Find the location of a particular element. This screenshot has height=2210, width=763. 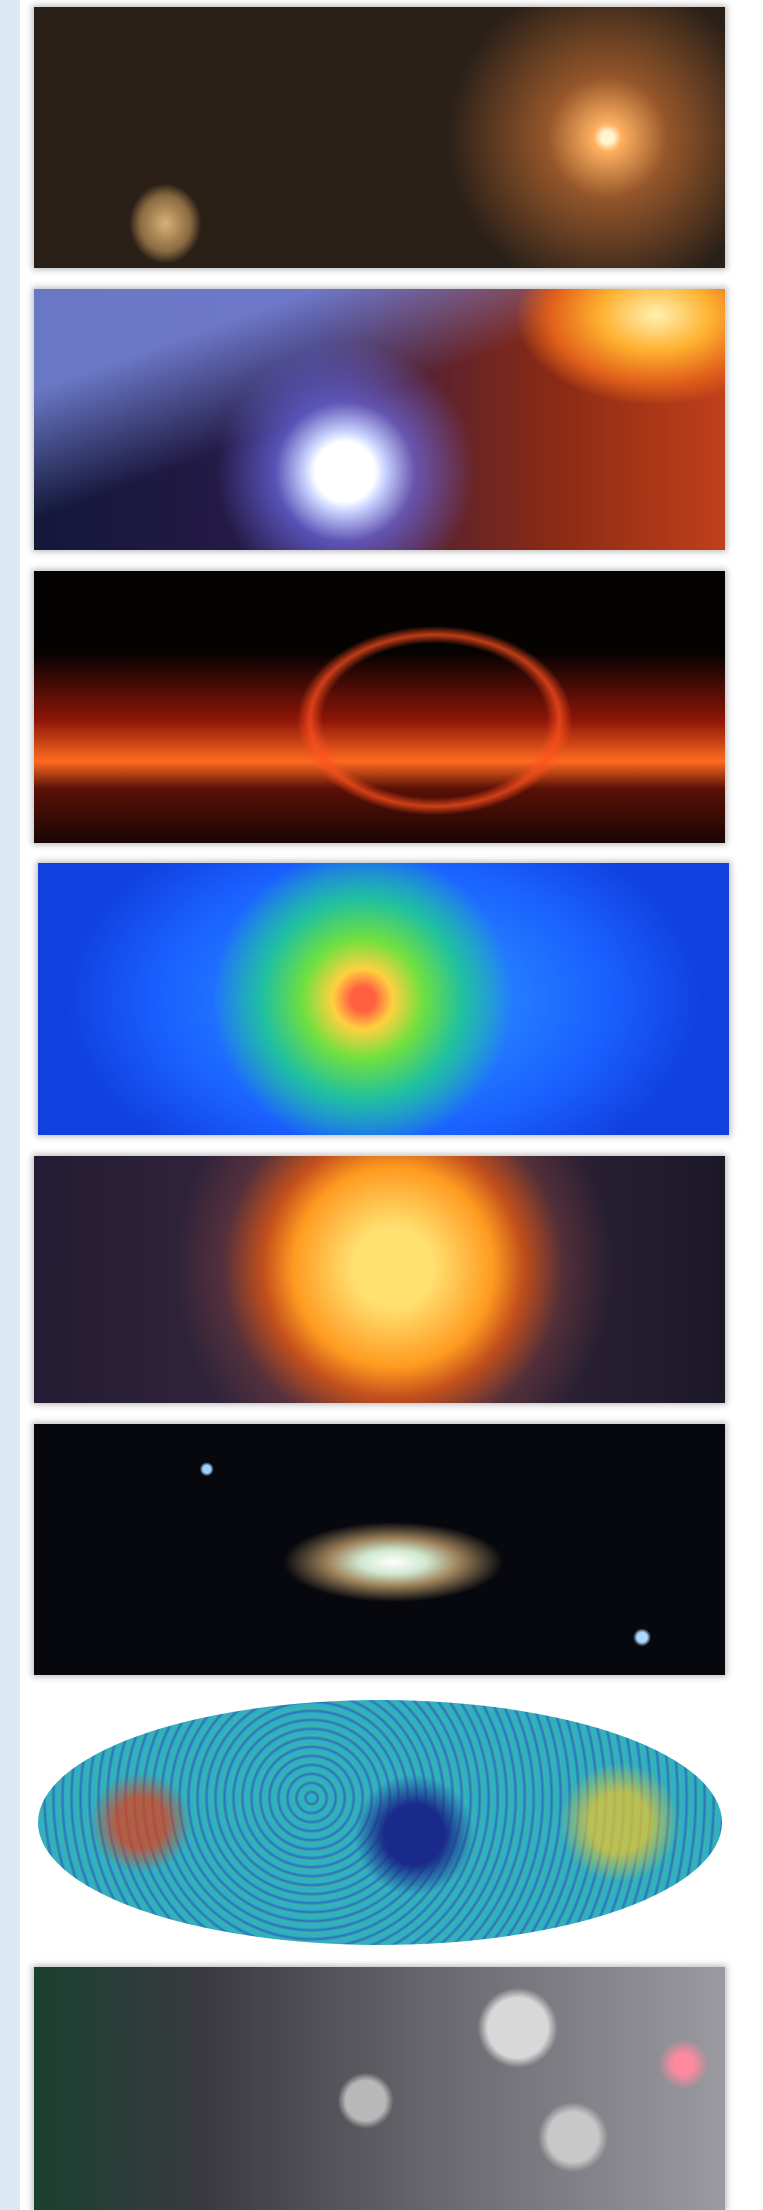

solar-prominence-image is located at coordinates (379, 707).